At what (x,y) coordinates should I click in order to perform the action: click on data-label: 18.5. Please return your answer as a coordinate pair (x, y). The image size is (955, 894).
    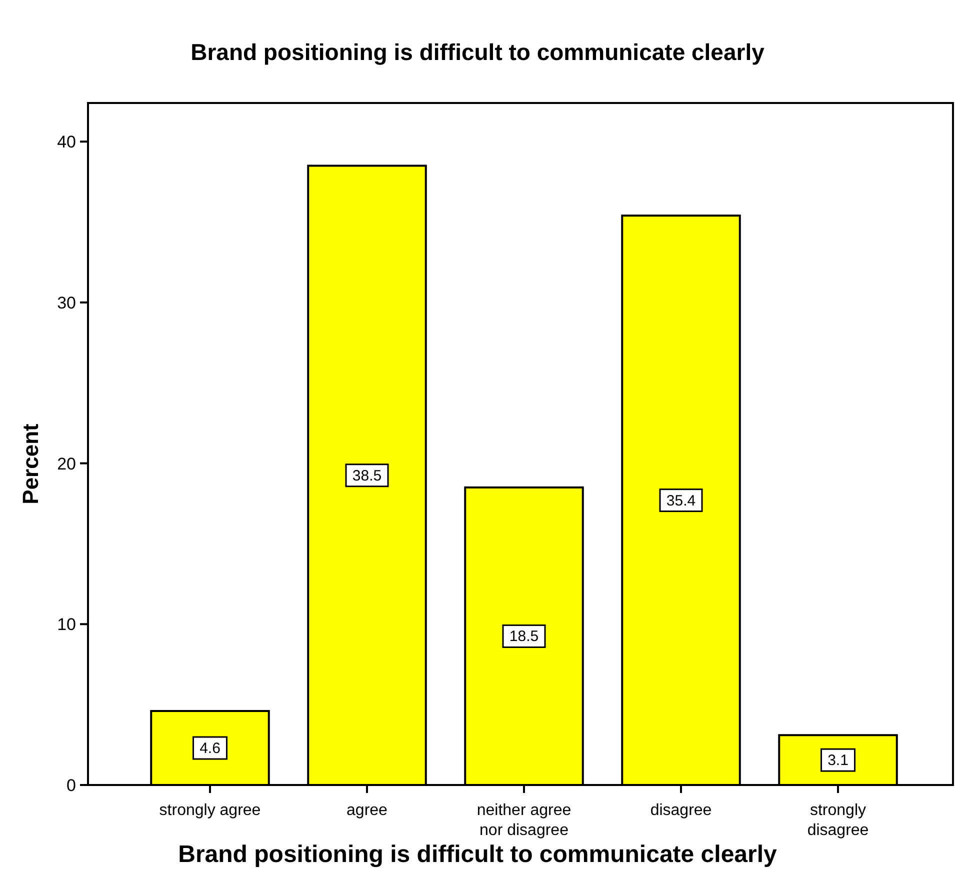
    Looking at the image, I should click on (524, 637).